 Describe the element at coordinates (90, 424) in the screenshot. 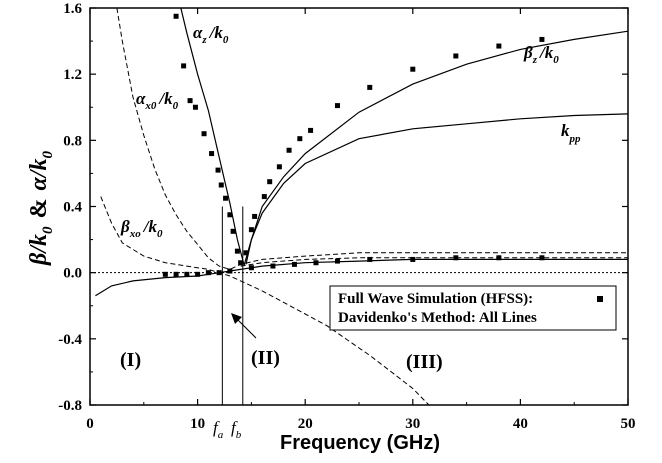

I see `x-tick-label: 0` at that location.